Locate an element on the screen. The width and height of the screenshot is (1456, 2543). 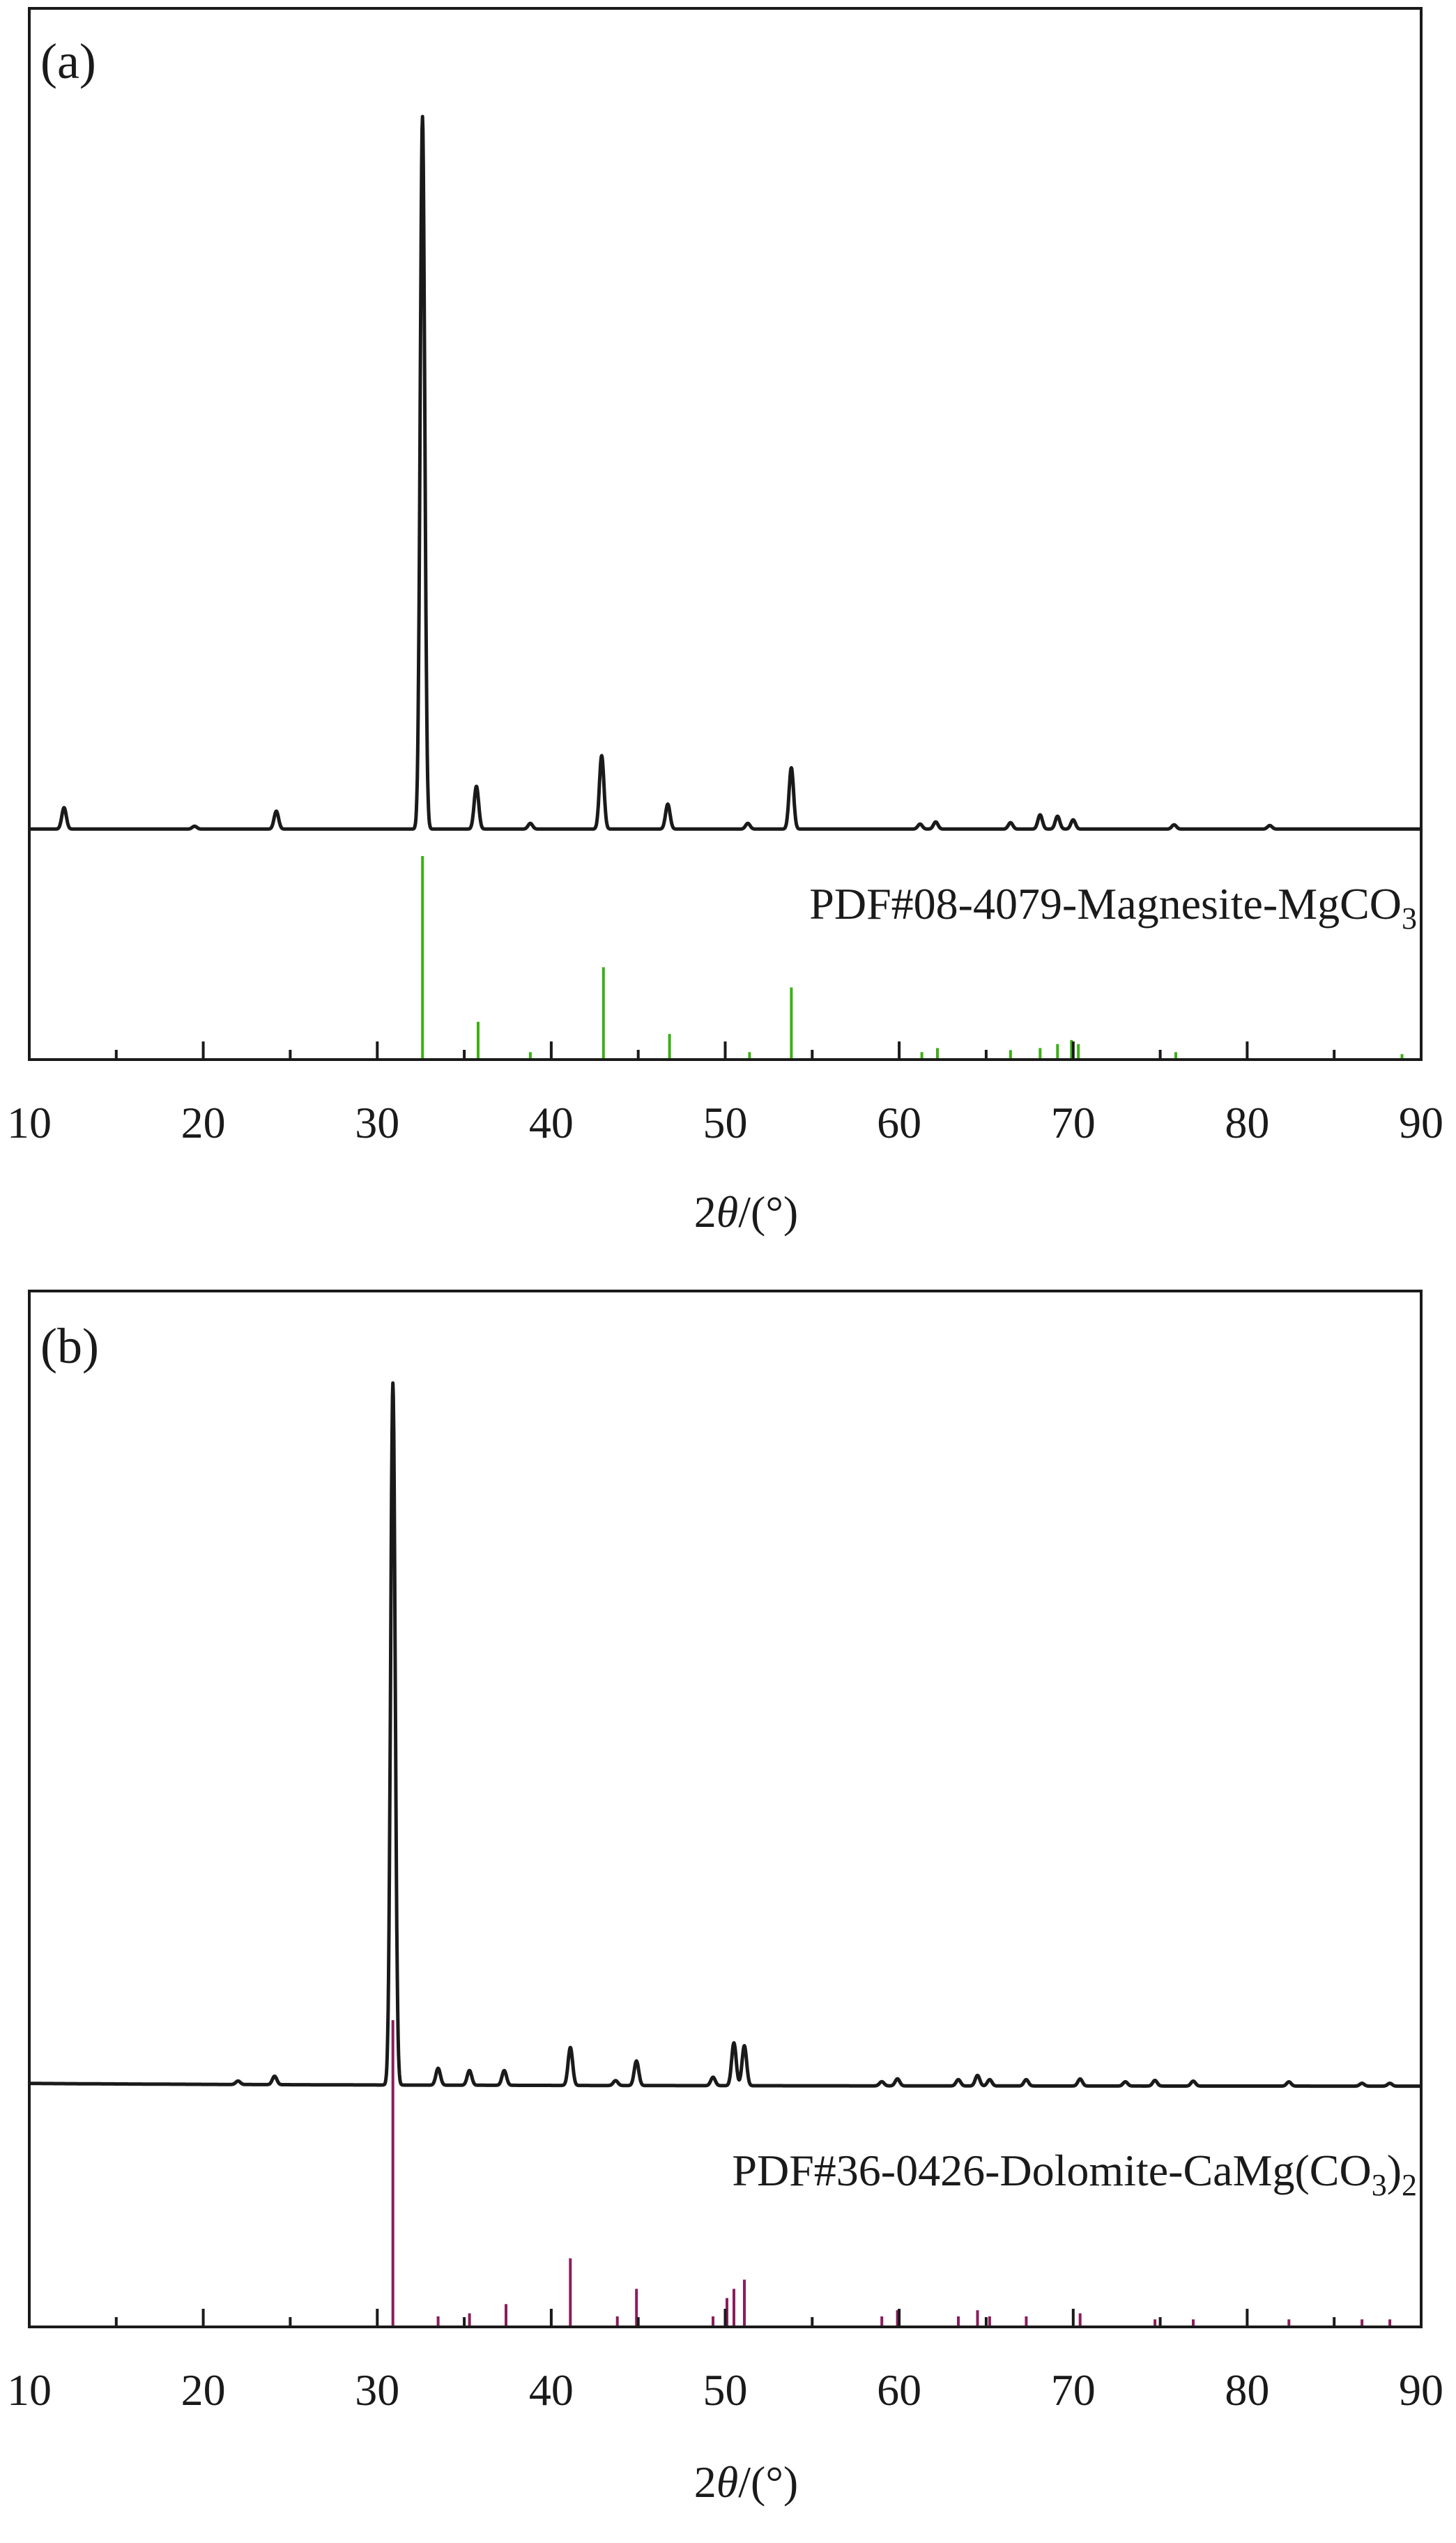
panel-a-label: (a) is located at coordinates (68, 61).